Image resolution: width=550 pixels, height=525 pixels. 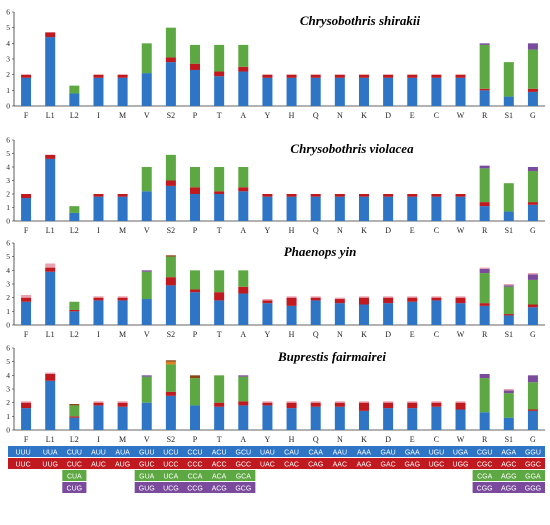 I want to click on codon-label: GGA, so click(x=533, y=477).